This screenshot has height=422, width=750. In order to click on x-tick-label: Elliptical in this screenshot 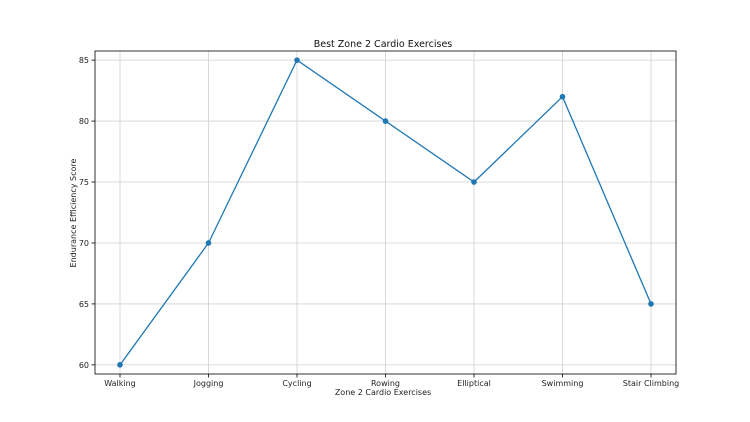, I will do `click(474, 383)`.